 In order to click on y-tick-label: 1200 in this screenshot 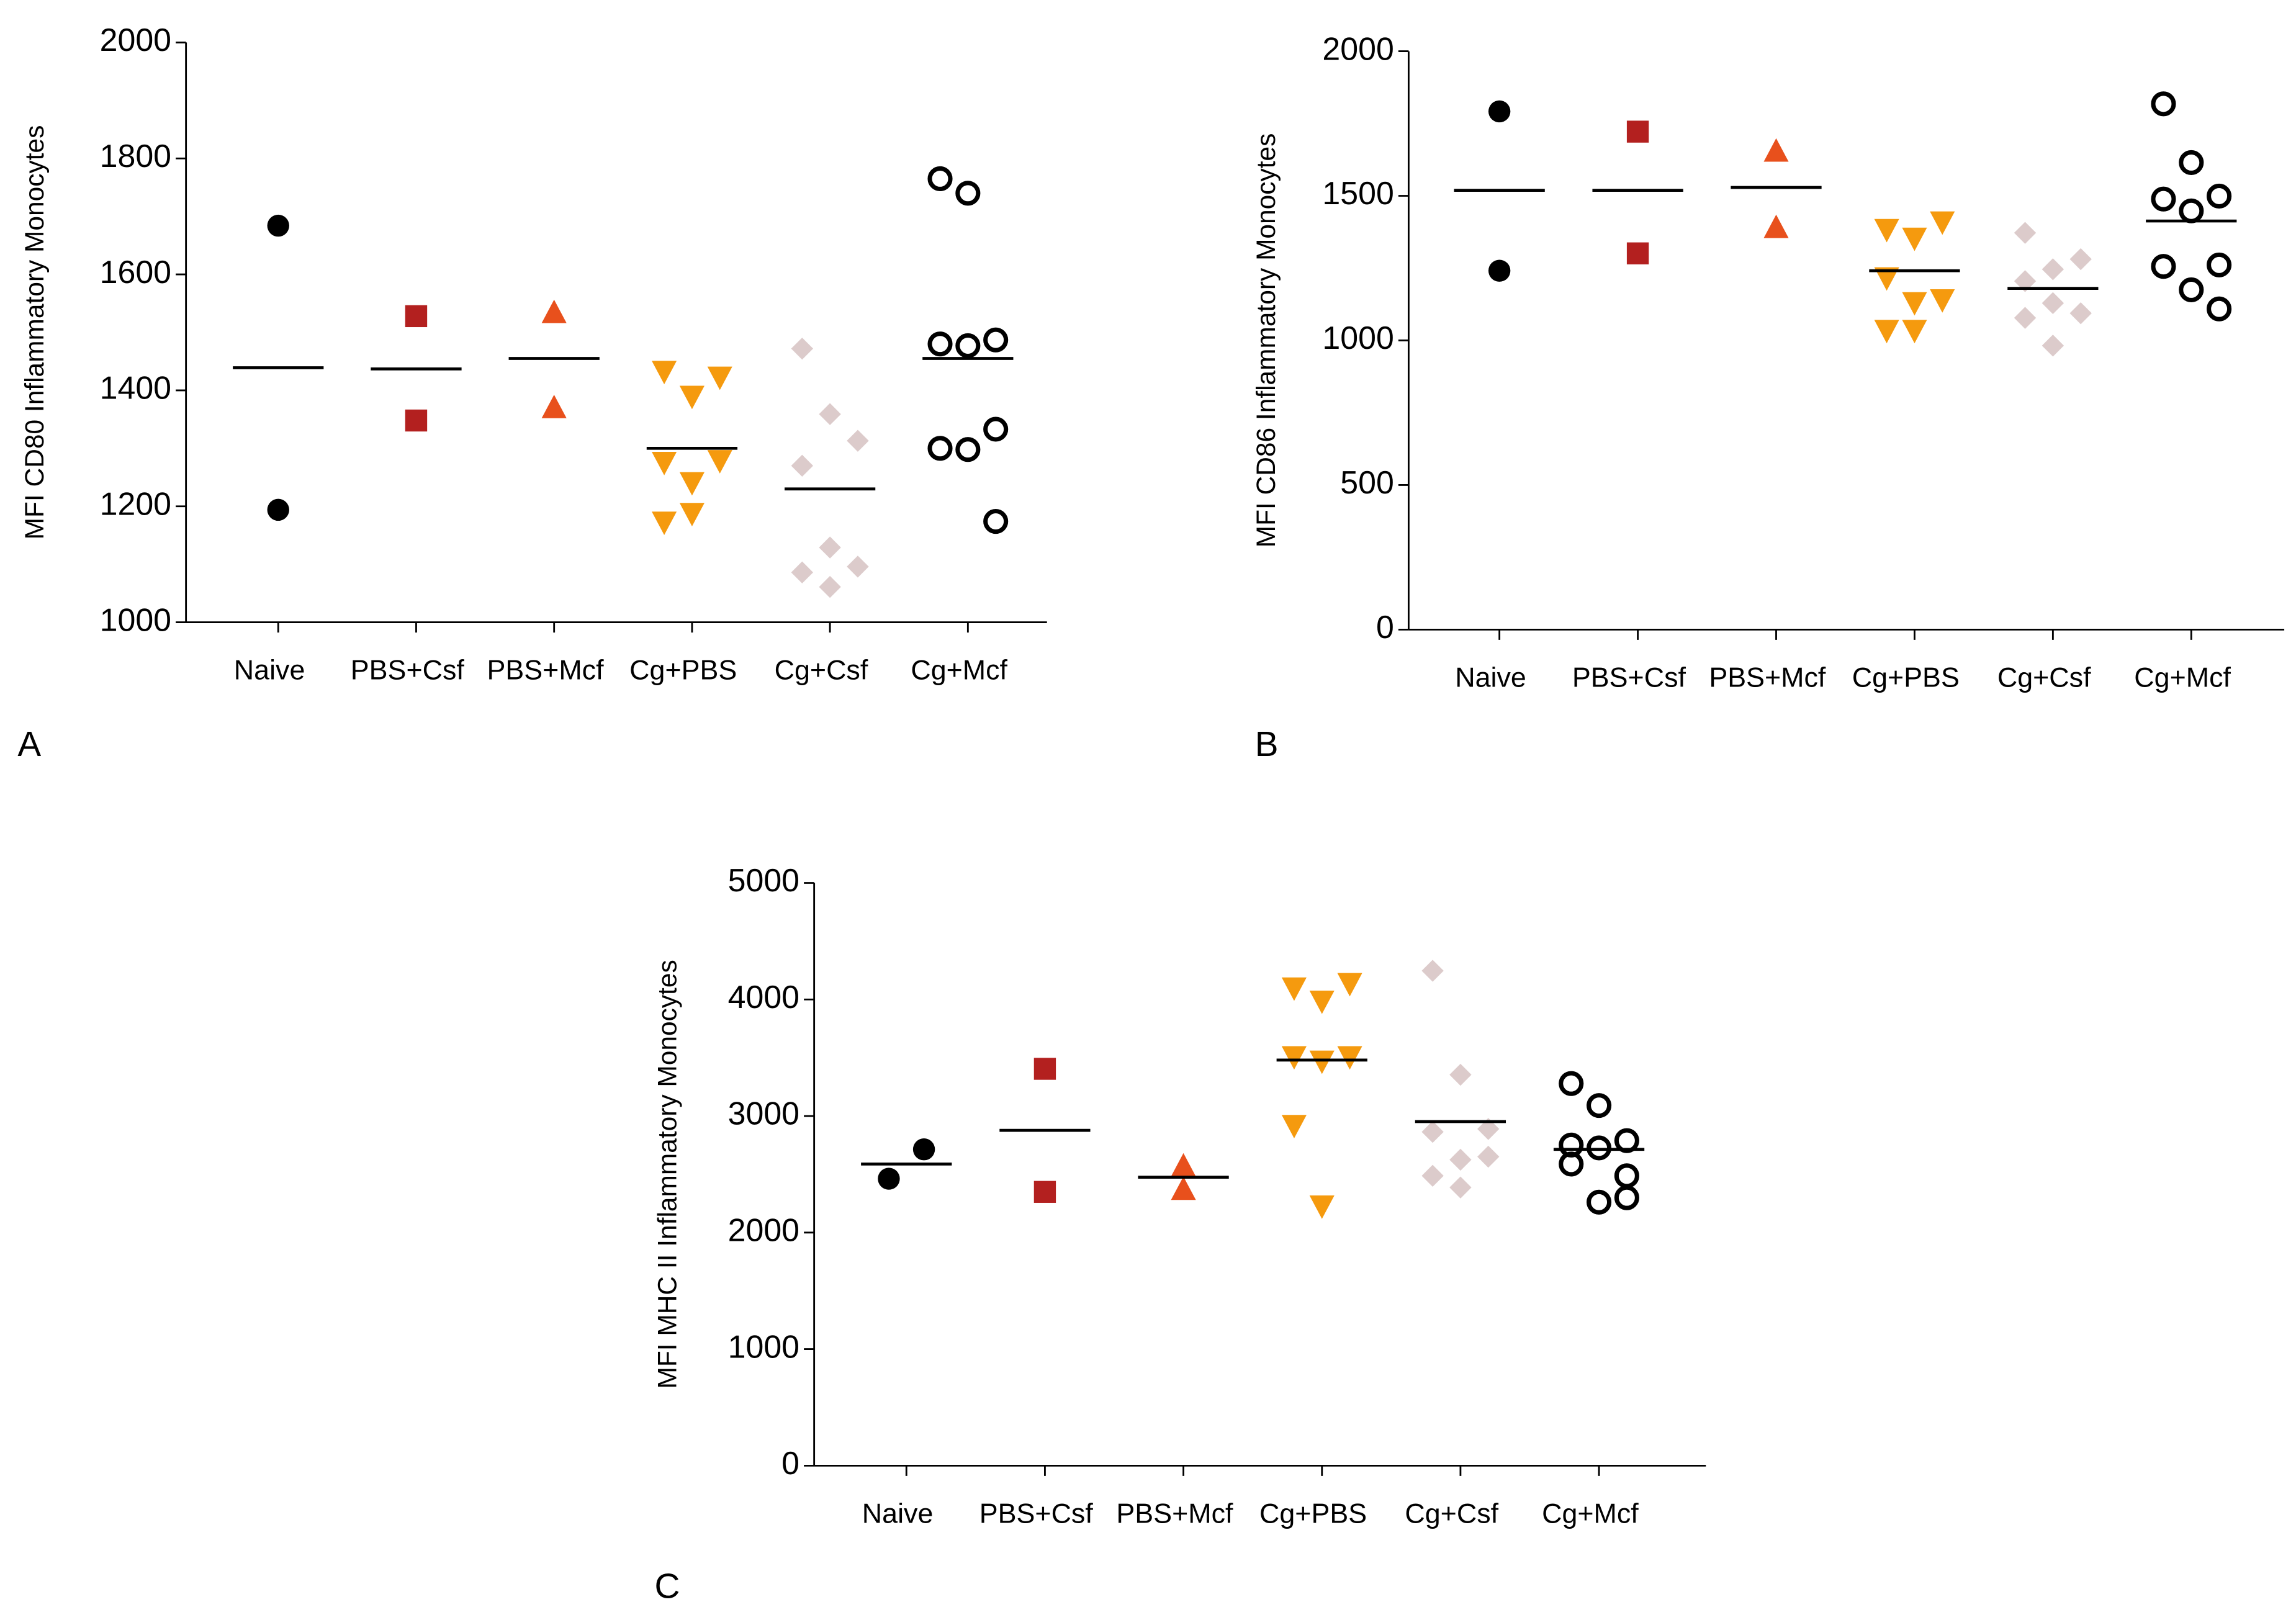, I will do `click(135, 503)`.